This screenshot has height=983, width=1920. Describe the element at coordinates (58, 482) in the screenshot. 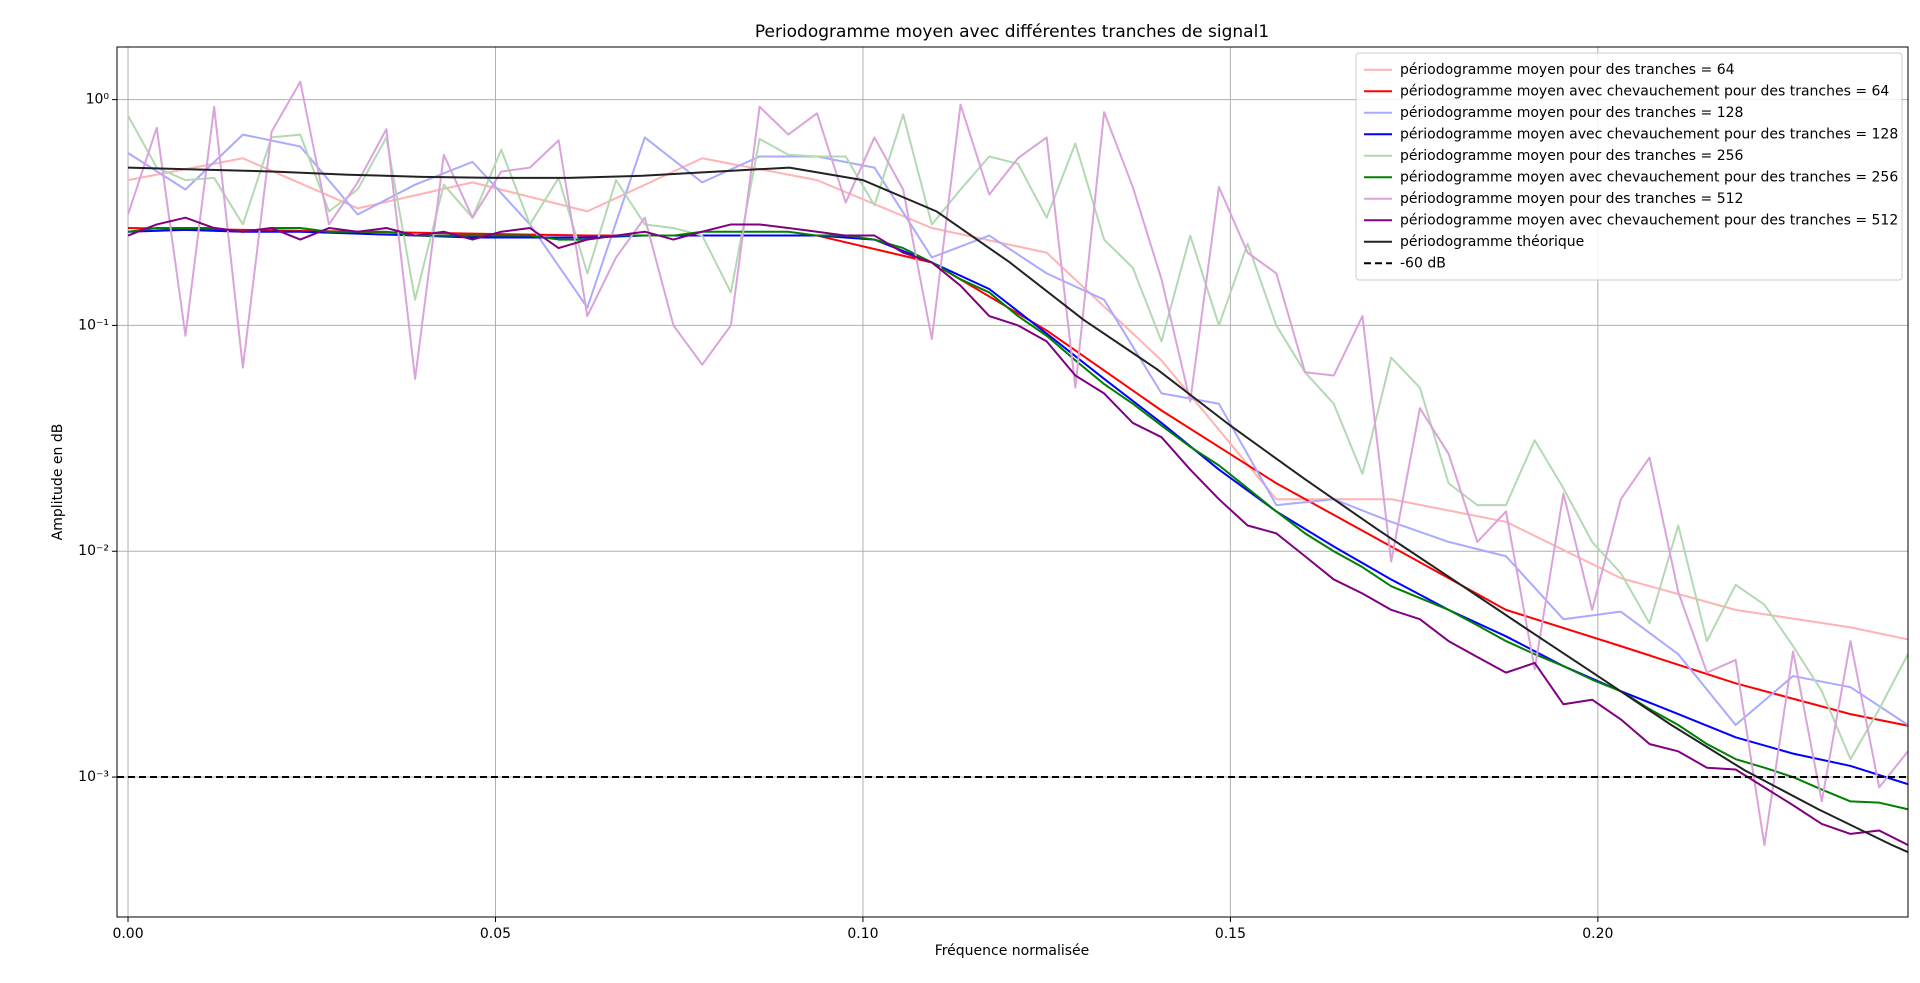

I see `y-axis-label: Amplitude en dB` at that location.